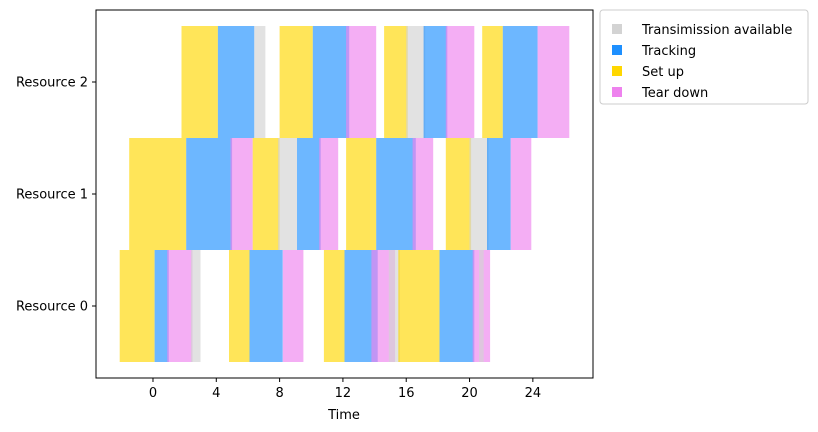  What do you see at coordinates (533, 393) in the screenshot?
I see `x-tick-label: 24` at bounding box center [533, 393].